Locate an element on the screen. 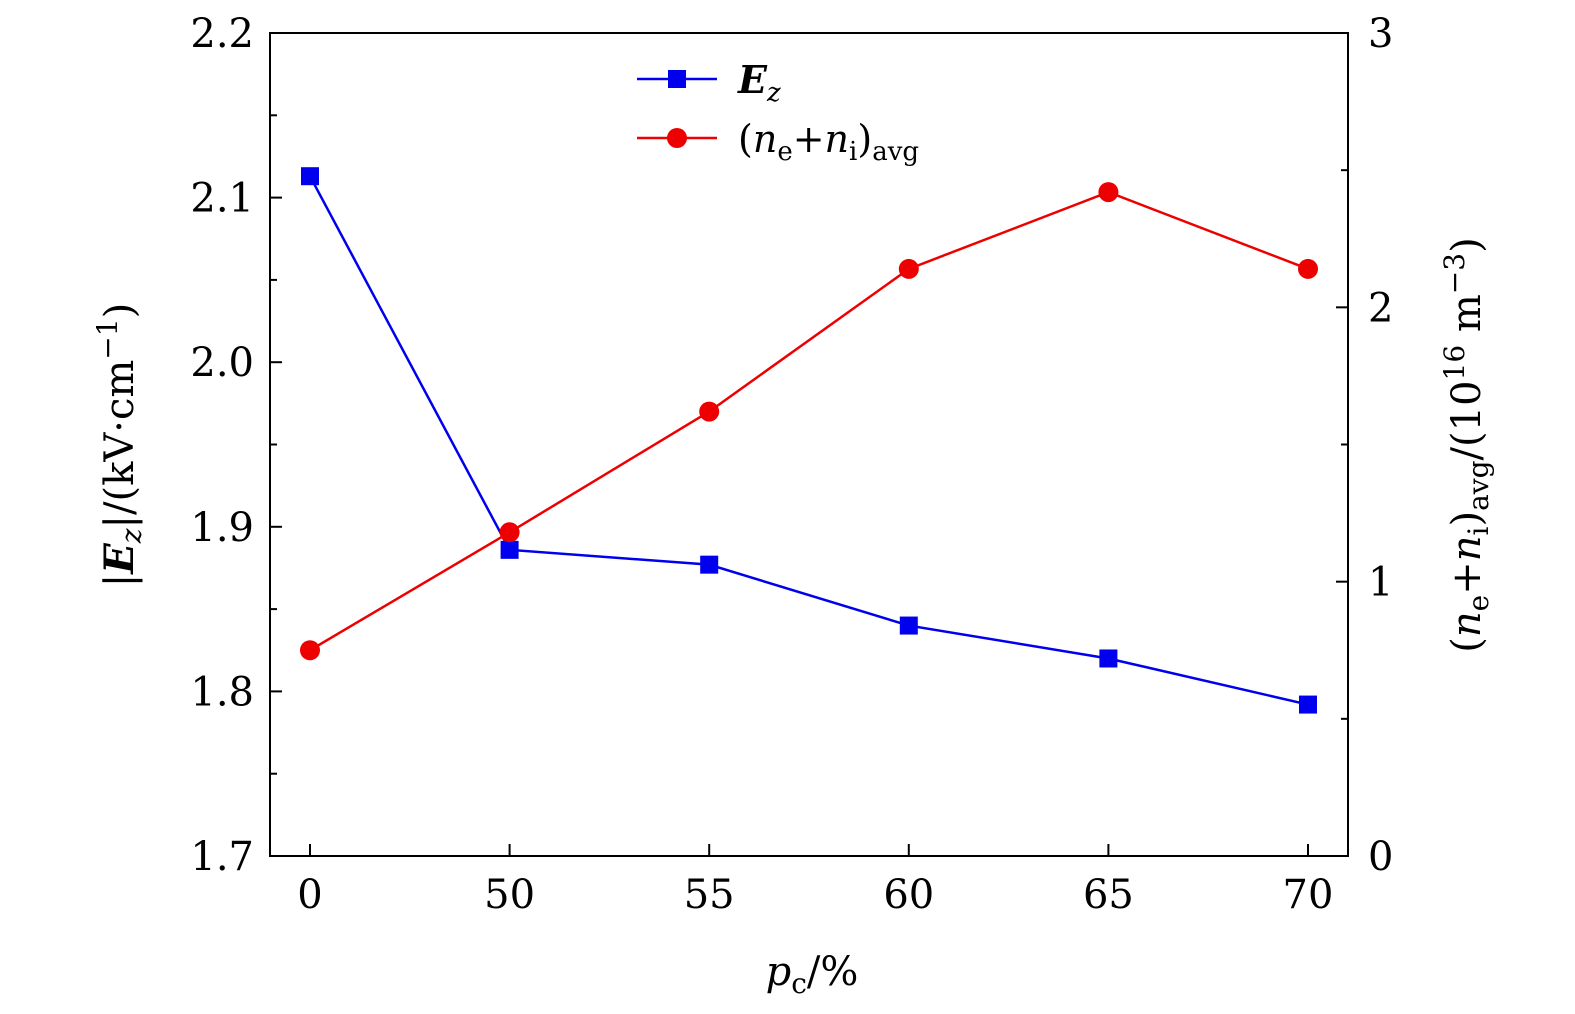 This screenshot has height=1014, width=1575. left-tick-label: 1.9 is located at coordinates (222, 528).